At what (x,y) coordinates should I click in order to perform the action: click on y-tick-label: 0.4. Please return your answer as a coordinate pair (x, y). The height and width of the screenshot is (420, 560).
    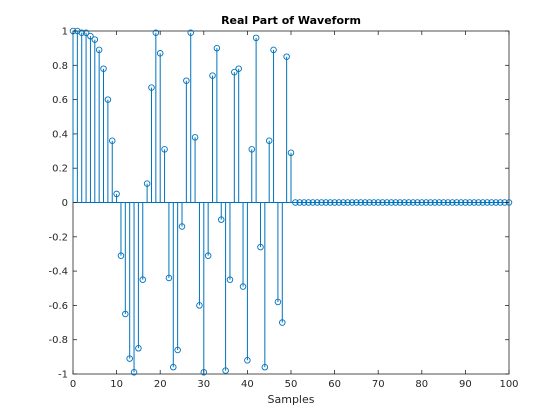
    Looking at the image, I should click on (60, 134).